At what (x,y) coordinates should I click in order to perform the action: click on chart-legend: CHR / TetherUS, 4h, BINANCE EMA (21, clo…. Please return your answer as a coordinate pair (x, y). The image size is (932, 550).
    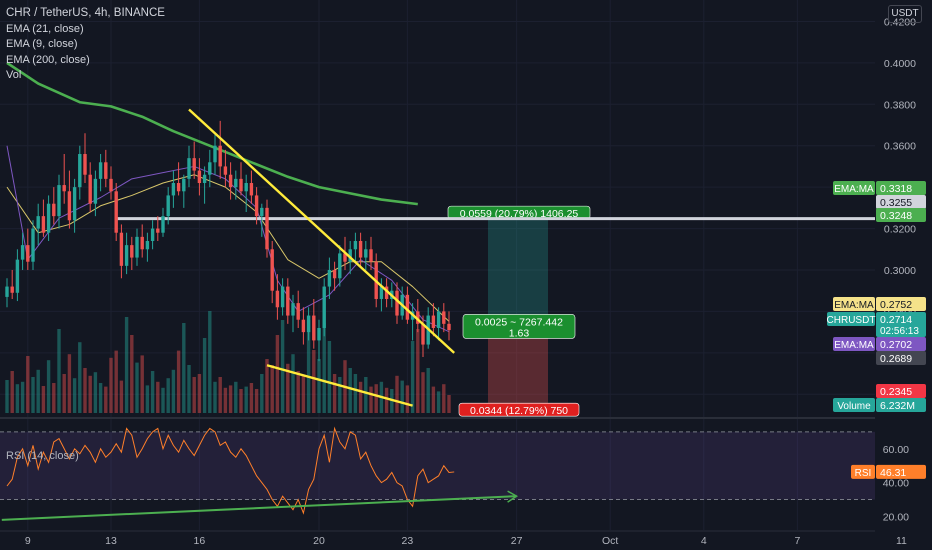
    Looking at the image, I should click on (85, 45).